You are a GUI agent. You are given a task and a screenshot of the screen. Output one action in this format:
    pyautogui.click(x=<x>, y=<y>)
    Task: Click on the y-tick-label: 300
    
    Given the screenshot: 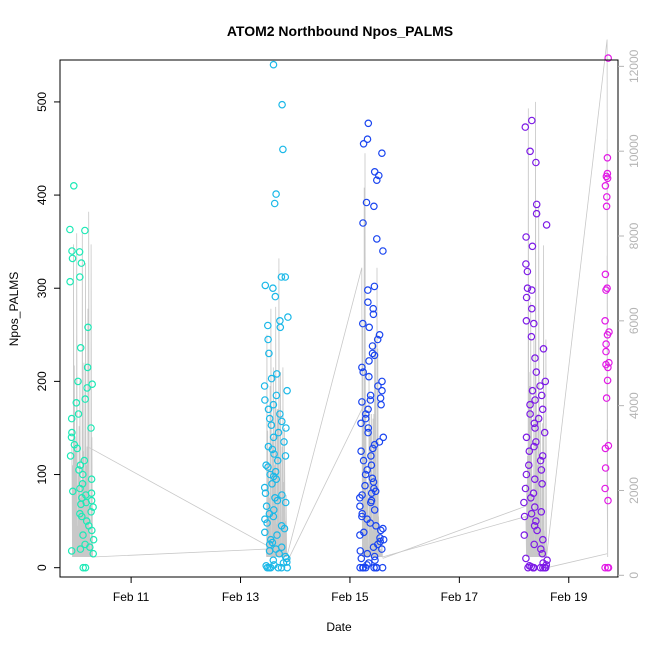 What is the action you would take?
    pyautogui.click(x=42, y=288)
    